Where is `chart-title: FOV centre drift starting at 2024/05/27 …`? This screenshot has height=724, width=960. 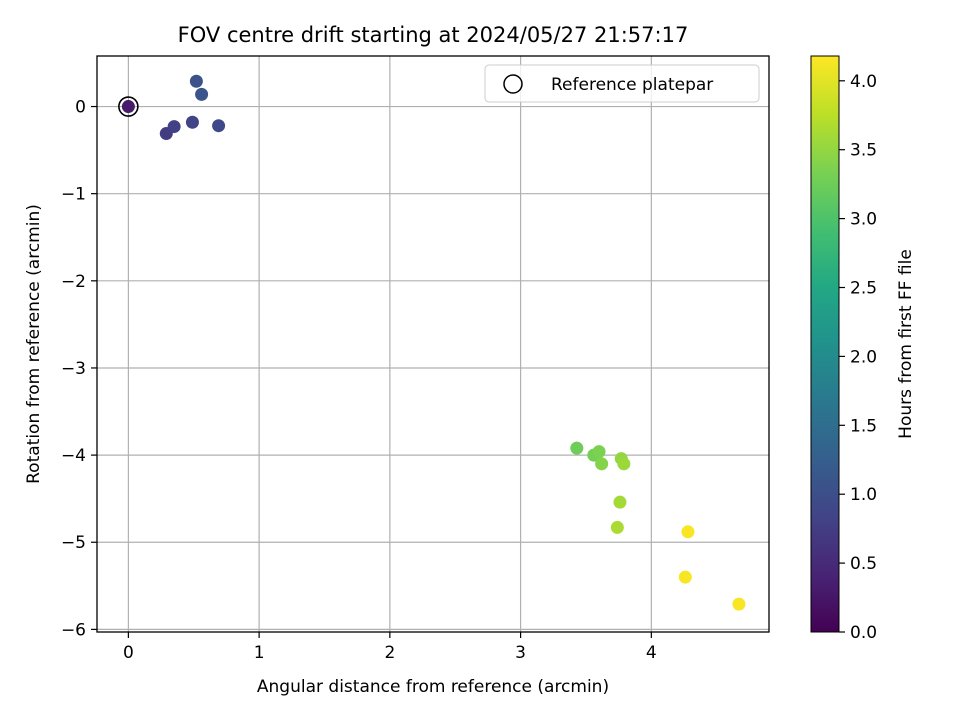
chart-title: FOV centre drift starting at 2024/05/27 … is located at coordinates (433, 35).